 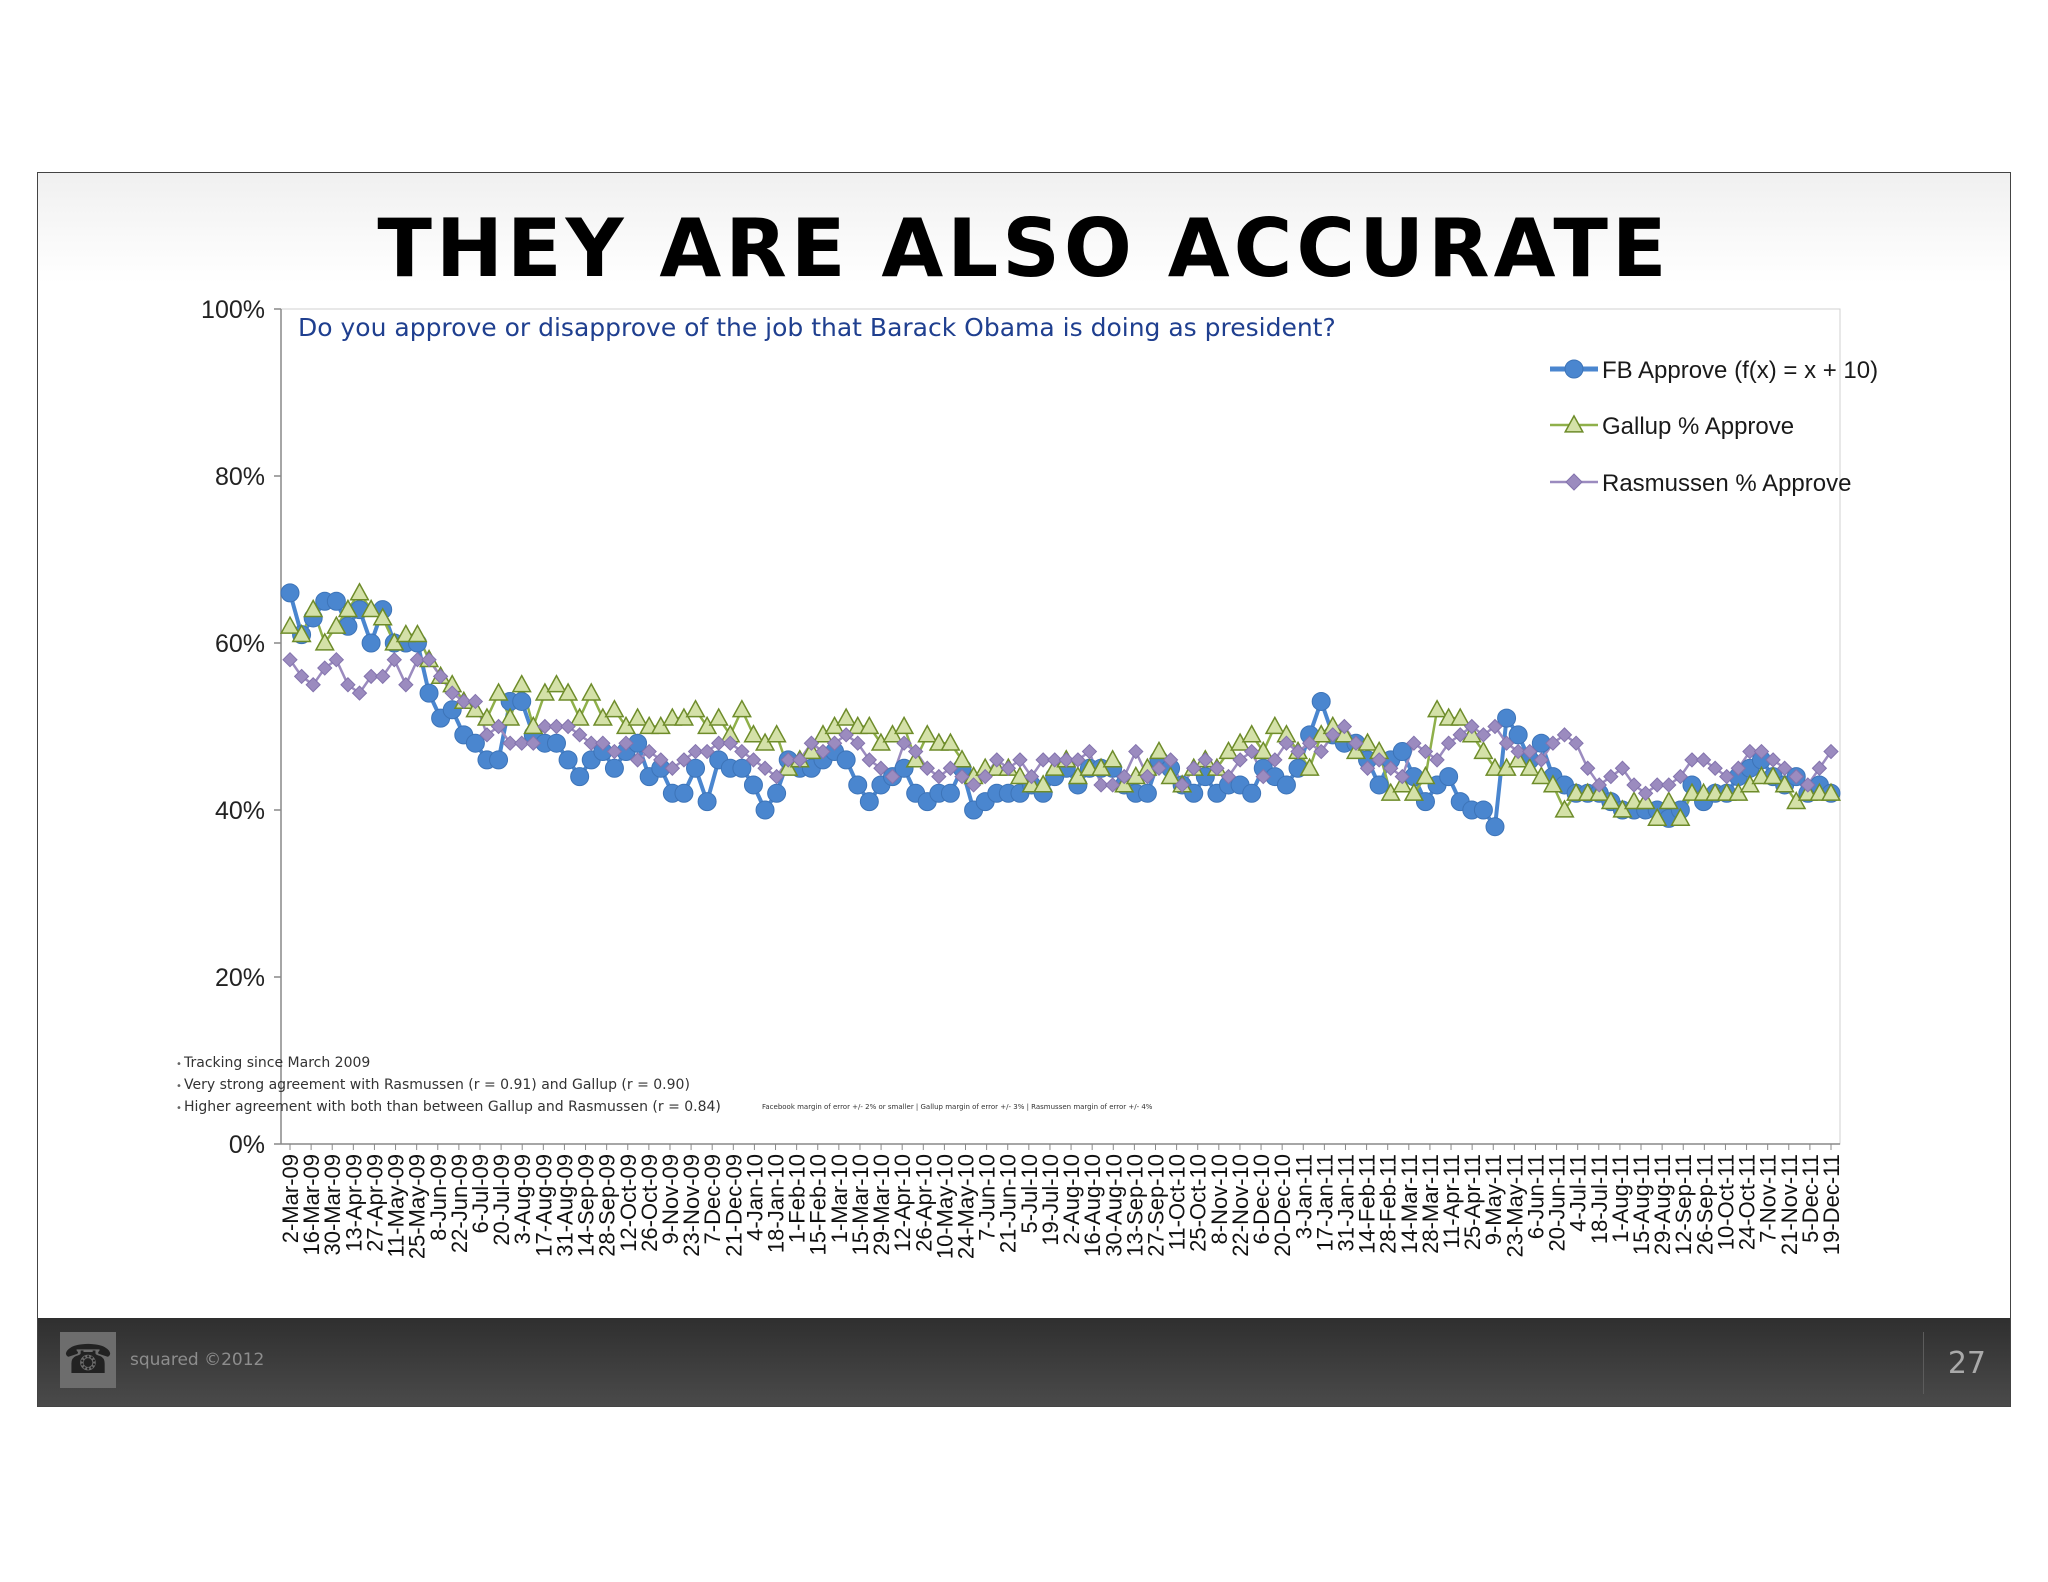 What do you see at coordinates (240, 978) in the screenshot?
I see `y-tick-label: 20%` at bounding box center [240, 978].